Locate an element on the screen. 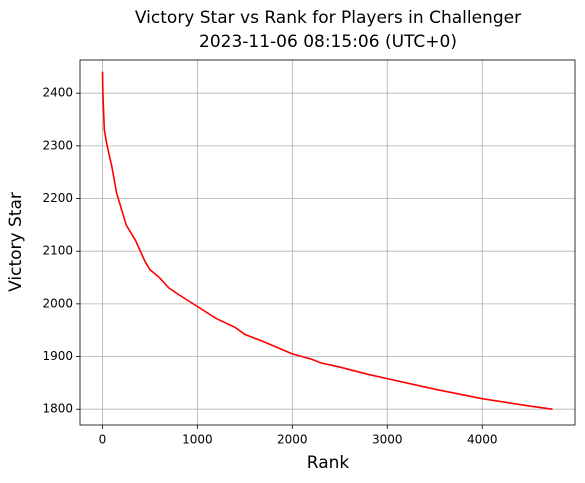 This screenshot has width=585, height=483. y-tick-label: 2100 is located at coordinates (57, 251).